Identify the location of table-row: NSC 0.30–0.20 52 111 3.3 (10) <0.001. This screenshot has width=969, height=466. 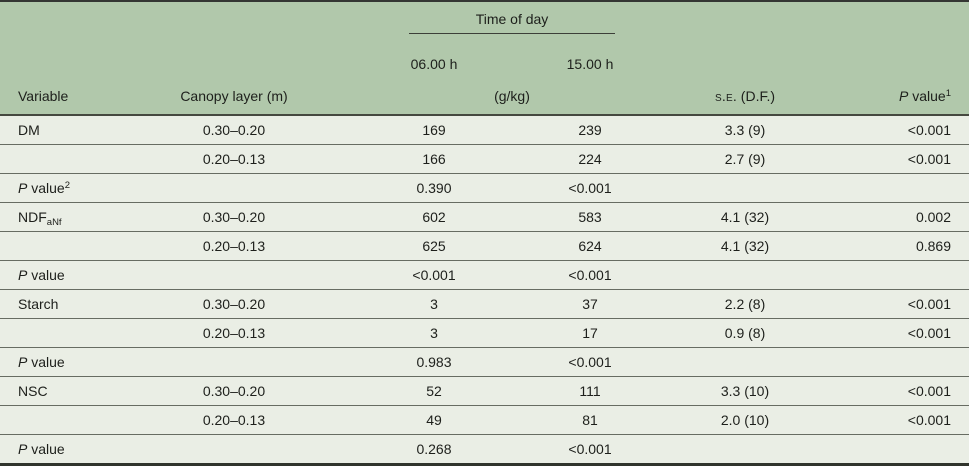
(484, 391).